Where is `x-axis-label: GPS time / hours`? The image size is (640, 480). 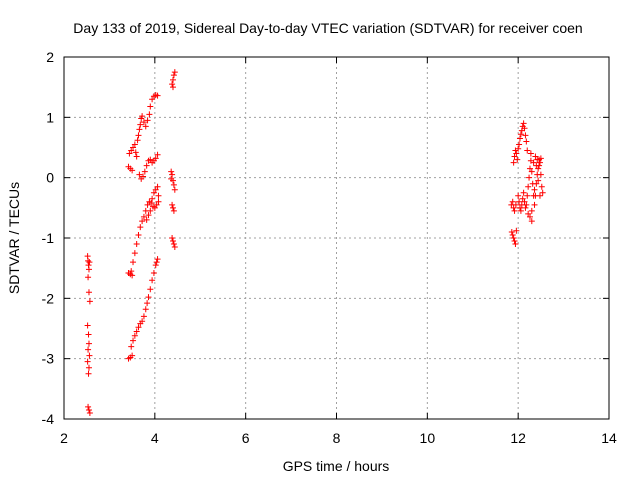
x-axis-label: GPS time / hours is located at coordinates (336, 466).